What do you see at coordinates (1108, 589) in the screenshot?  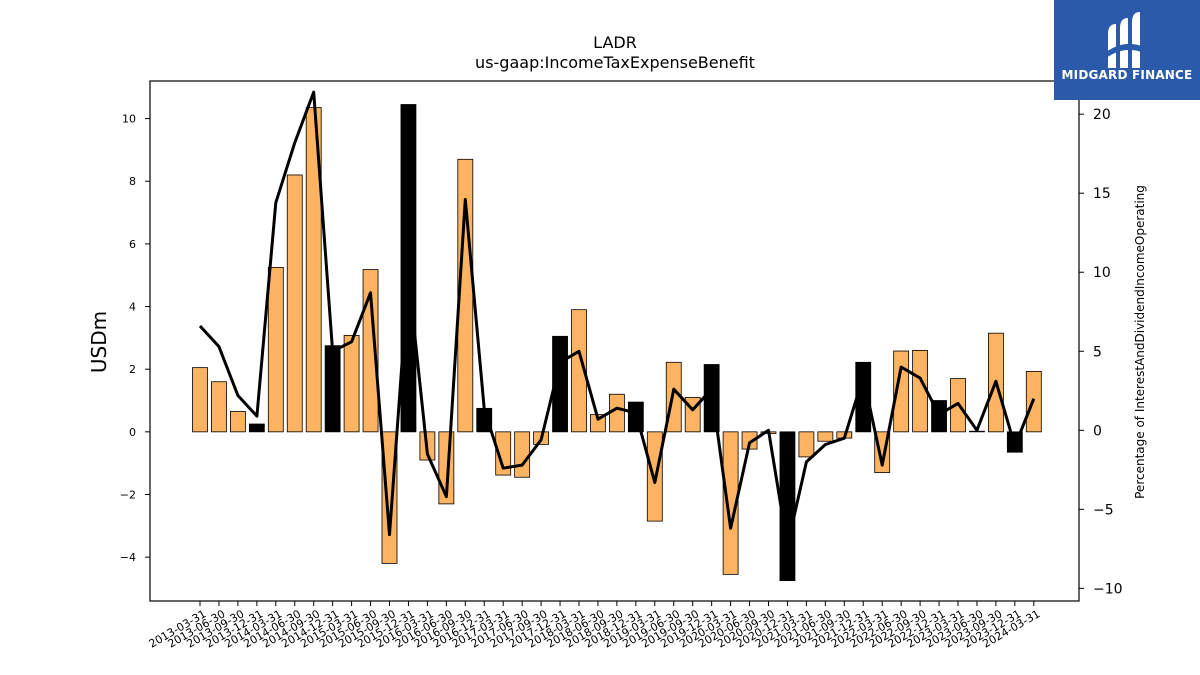 I see `y2-tick-label: −10` at bounding box center [1108, 589].